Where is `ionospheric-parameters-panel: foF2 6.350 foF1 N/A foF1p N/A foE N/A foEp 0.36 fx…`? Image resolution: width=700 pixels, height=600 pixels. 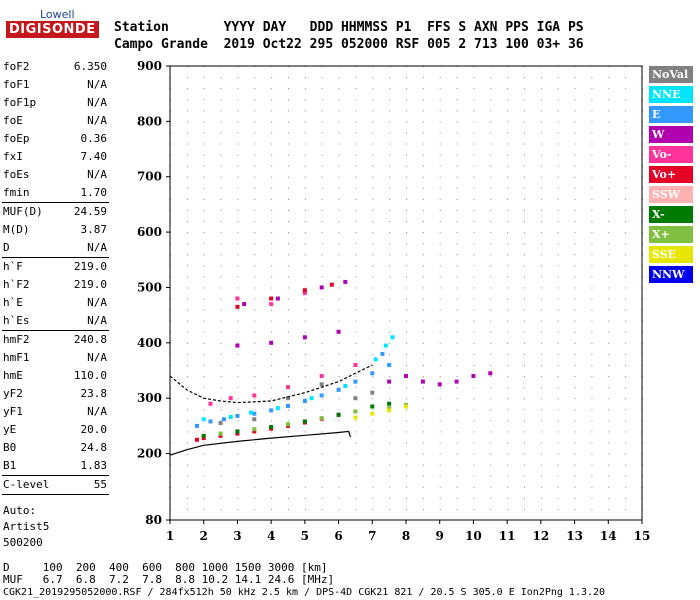 ionospheric-parameters-panel: foF2 6.350 foF1 N/A foF1p N/A foE N/A foEp 0.36 fx… is located at coordinates (55, 304).